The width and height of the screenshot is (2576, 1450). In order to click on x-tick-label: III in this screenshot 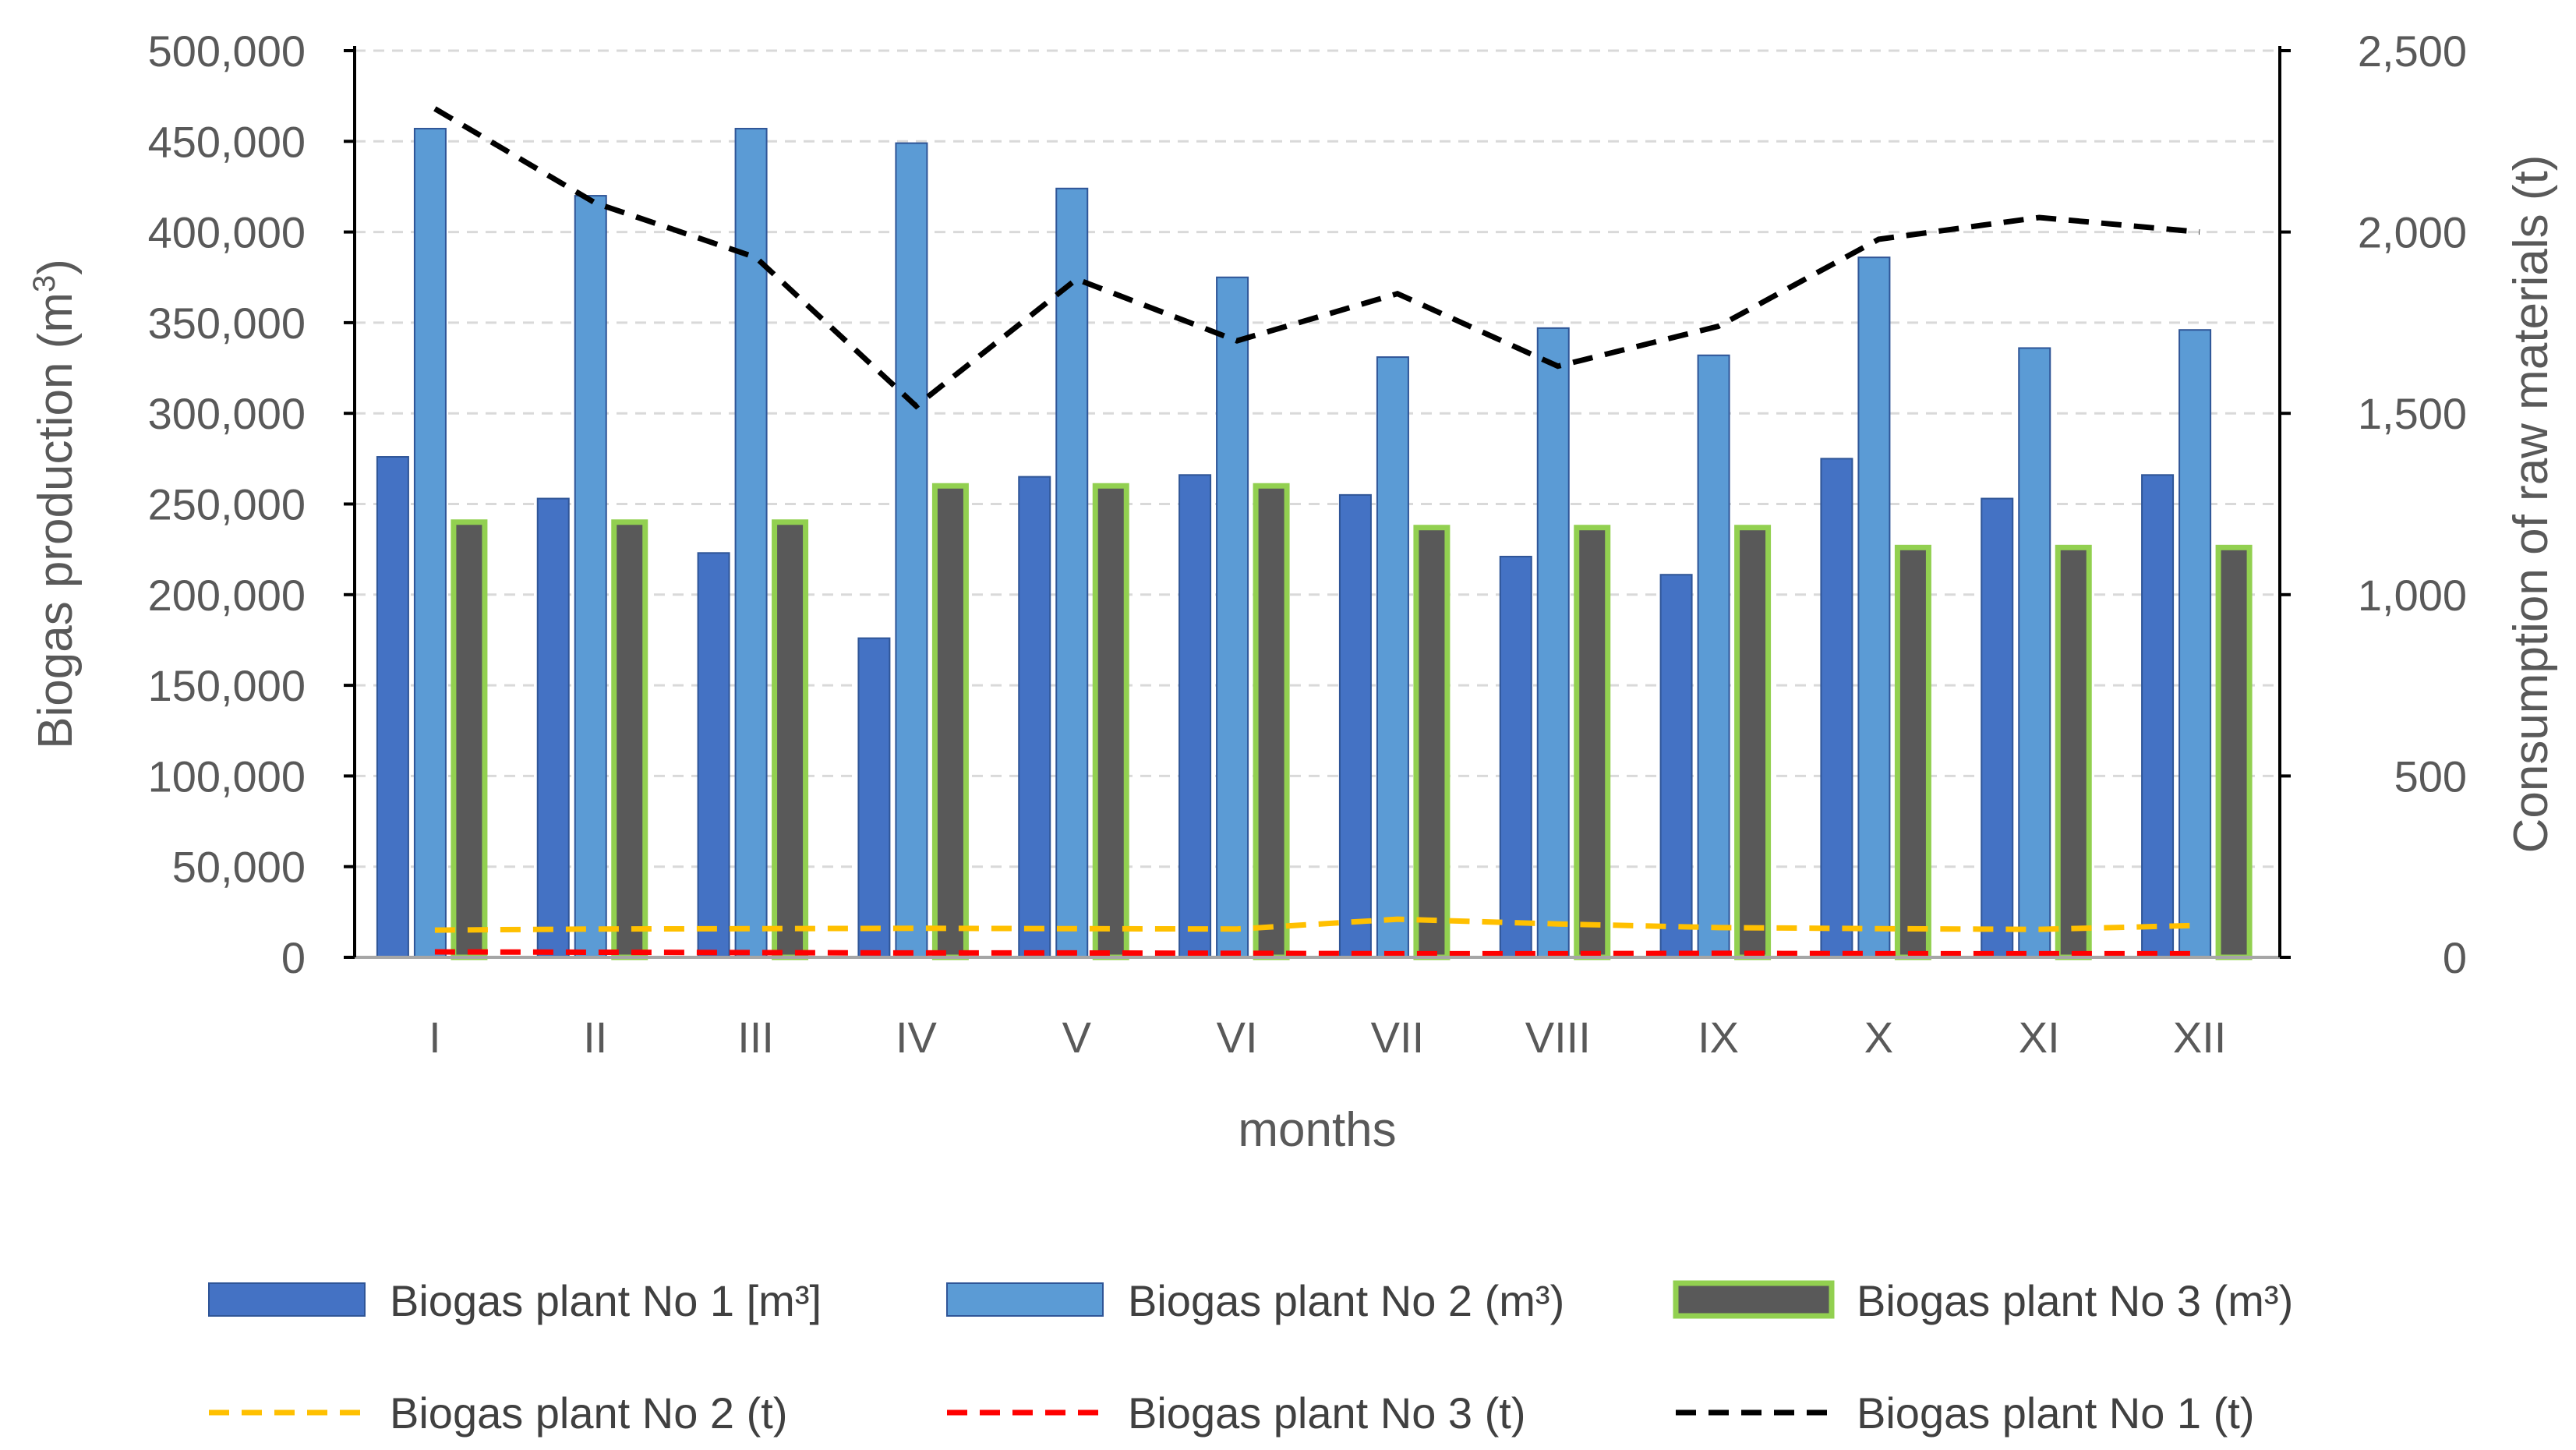, I will do `click(755, 1037)`.